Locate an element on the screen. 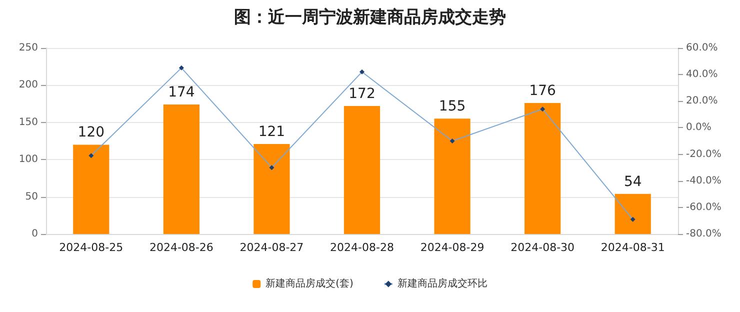 The image size is (740, 312). data-label: 121 is located at coordinates (272, 132).